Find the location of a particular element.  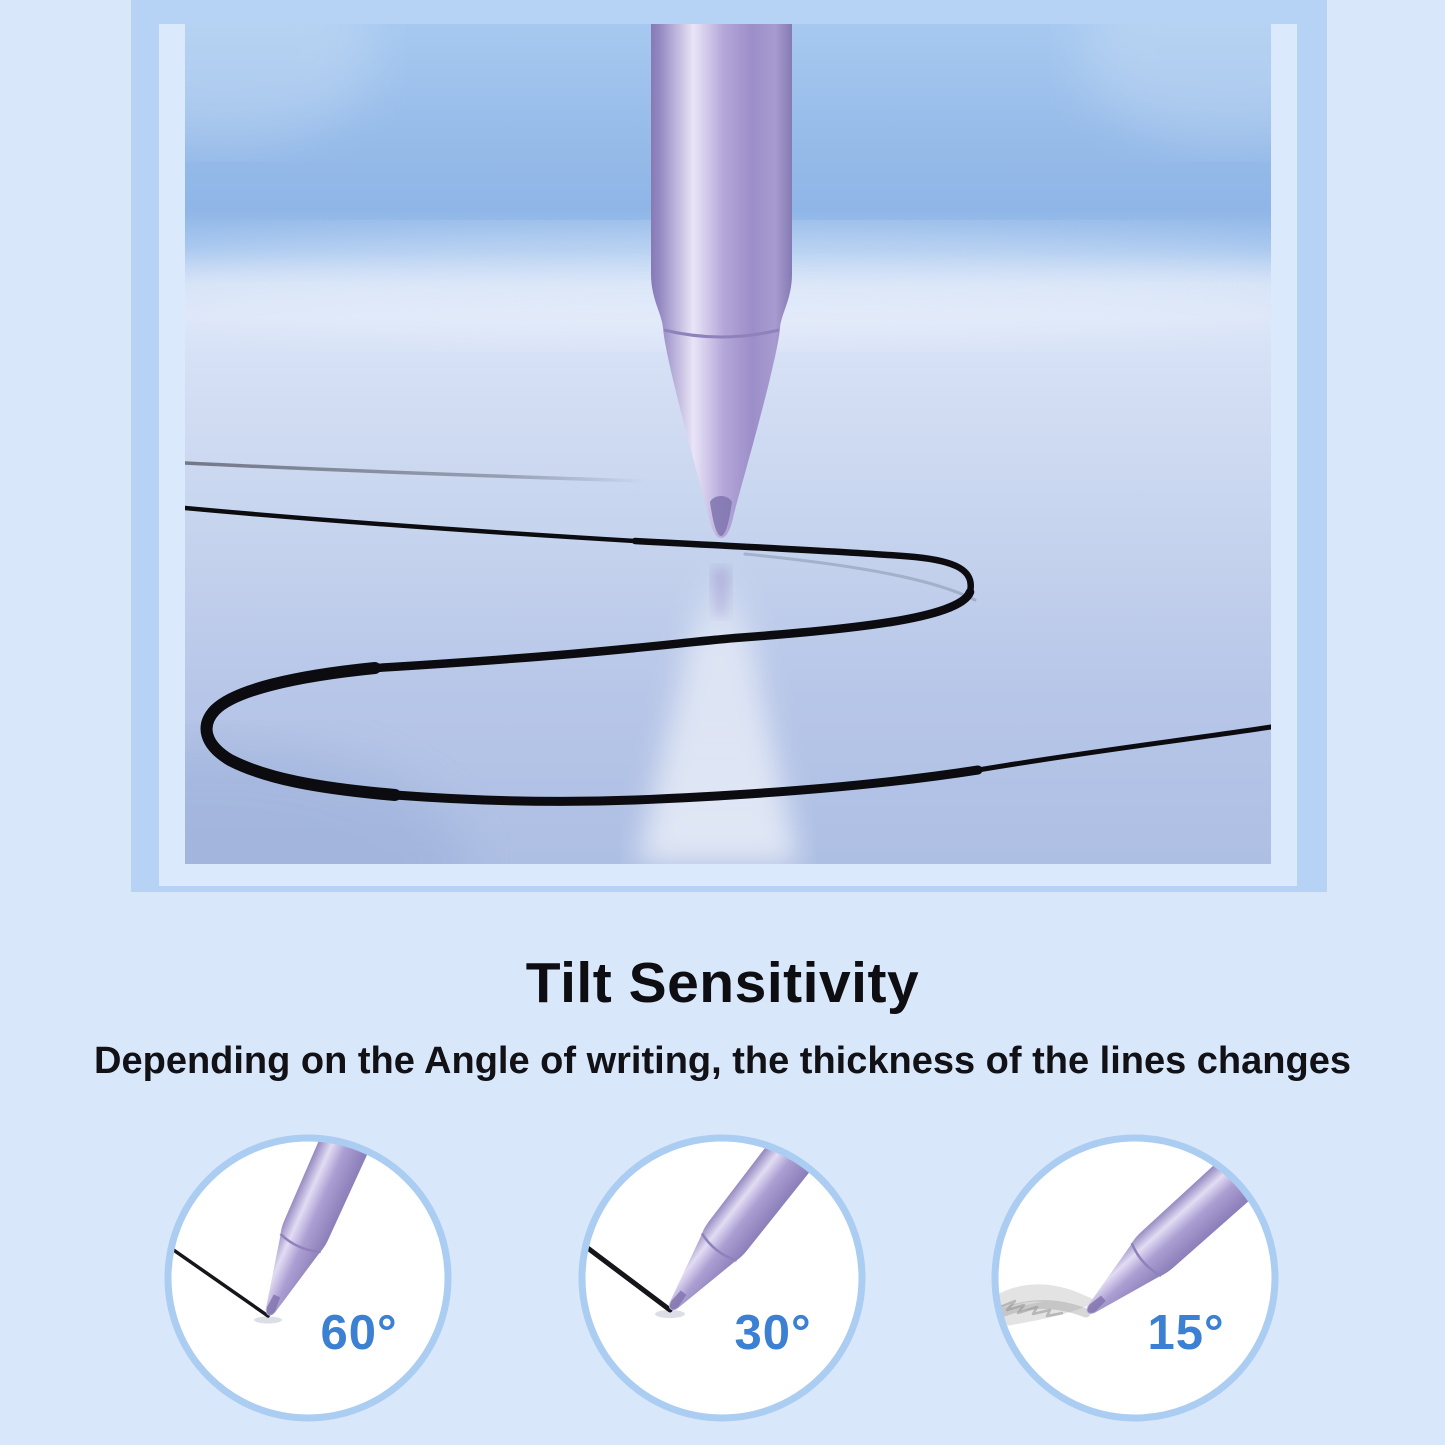

corner-glow-right is located at coordinates (1176, 84).